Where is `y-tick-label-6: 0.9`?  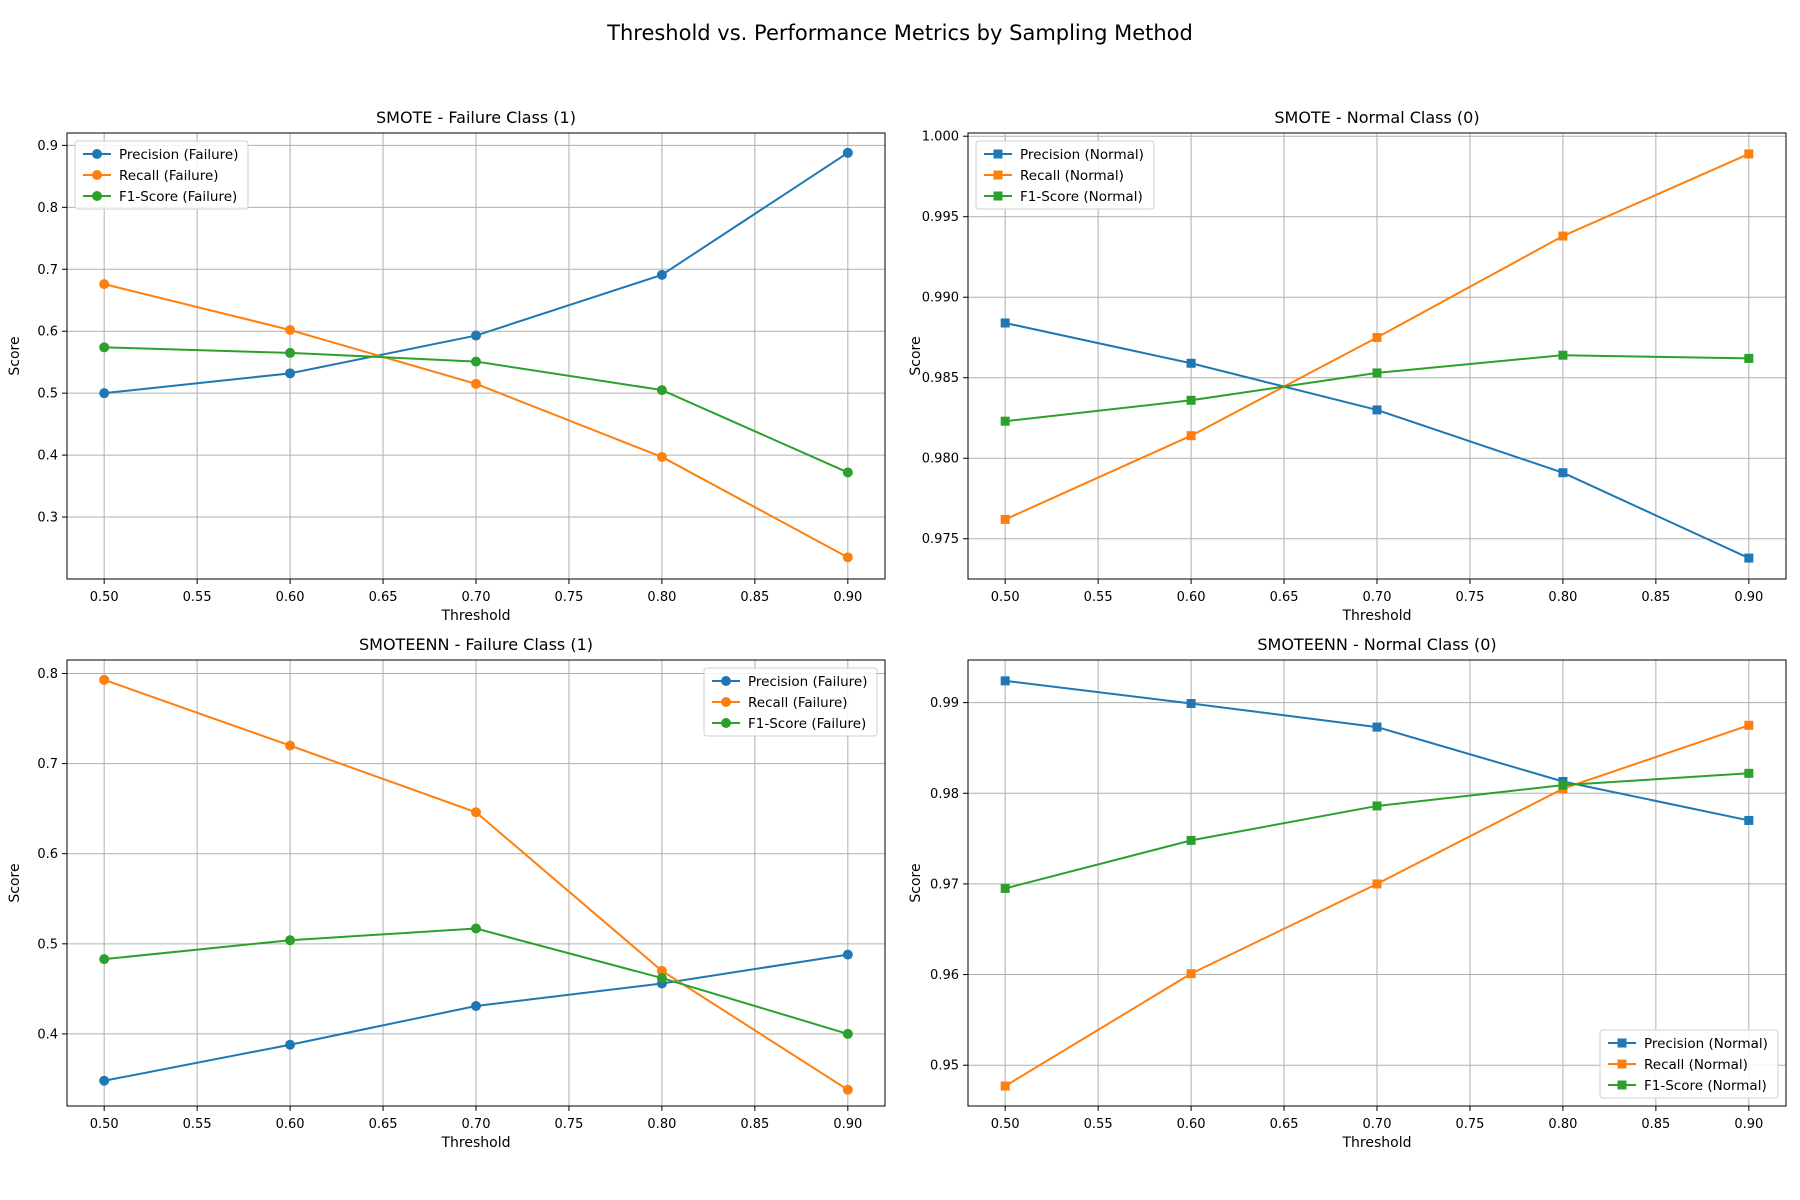
y-tick-label-6: 0.9 is located at coordinates (47, 146).